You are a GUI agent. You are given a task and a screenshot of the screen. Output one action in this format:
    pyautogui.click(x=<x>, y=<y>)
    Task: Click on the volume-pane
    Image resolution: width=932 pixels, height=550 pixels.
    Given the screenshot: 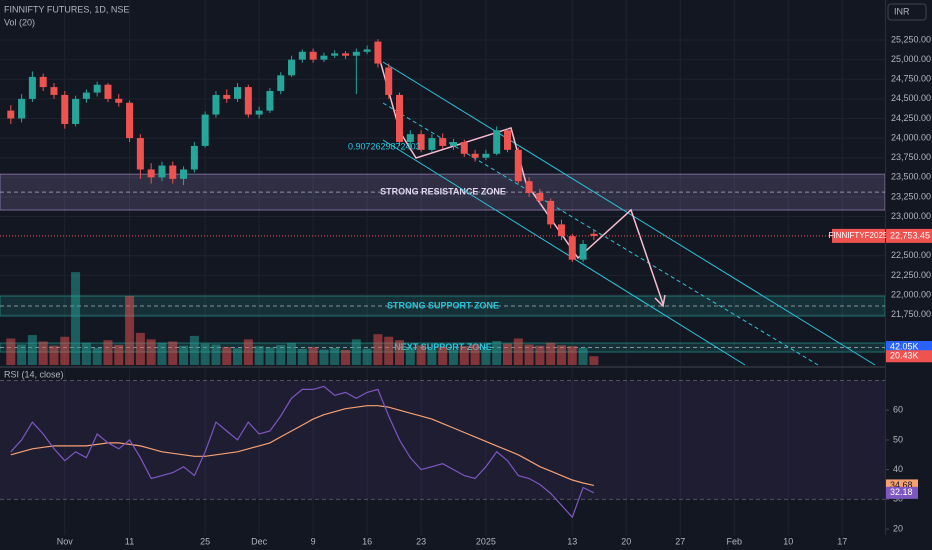 What is the action you would take?
    pyautogui.click(x=302, y=318)
    